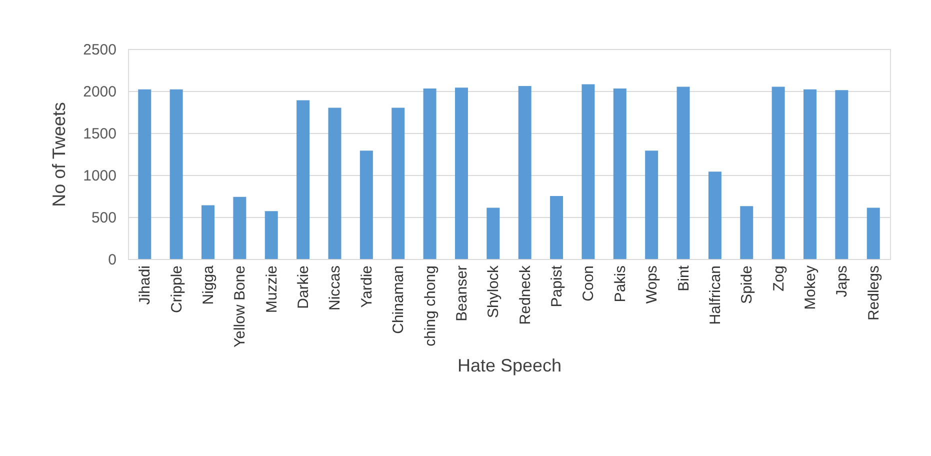 Image resolution: width=931 pixels, height=456 pixels. I want to click on x-tick-label: Mokey, so click(810, 287).